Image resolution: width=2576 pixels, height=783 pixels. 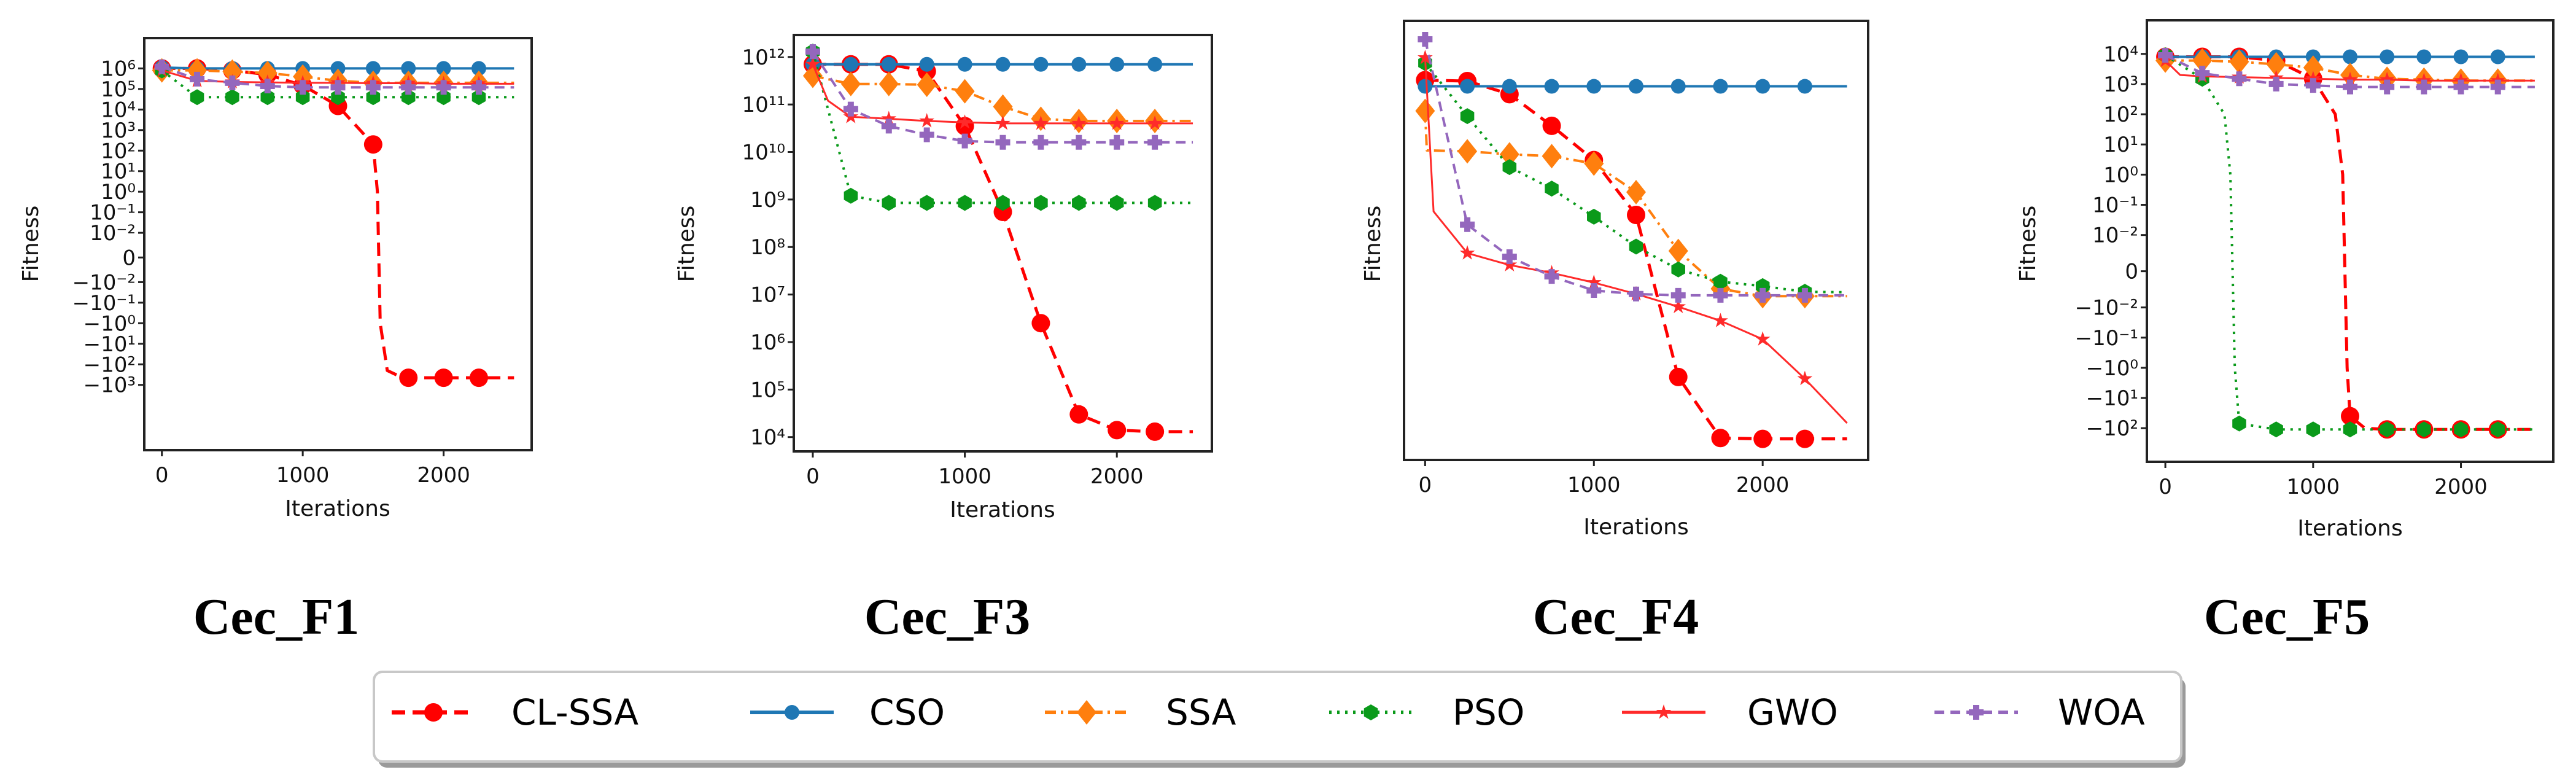 What do you see at coordinates (118, 110) in the screenshot?
I see `y-tick-label: 10⁴` at bounding box center [118, 110].